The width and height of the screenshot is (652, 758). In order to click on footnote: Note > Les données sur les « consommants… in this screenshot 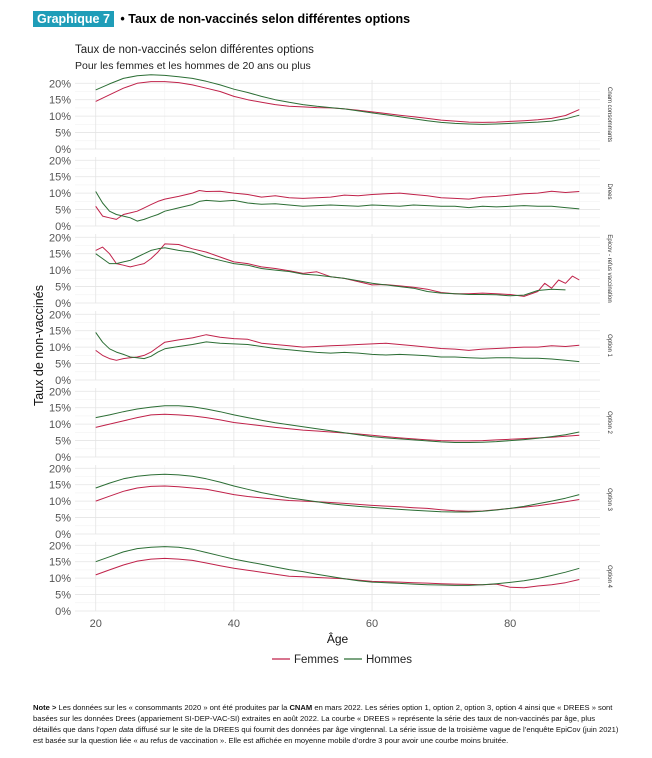, I will do `click(328, 724)`.